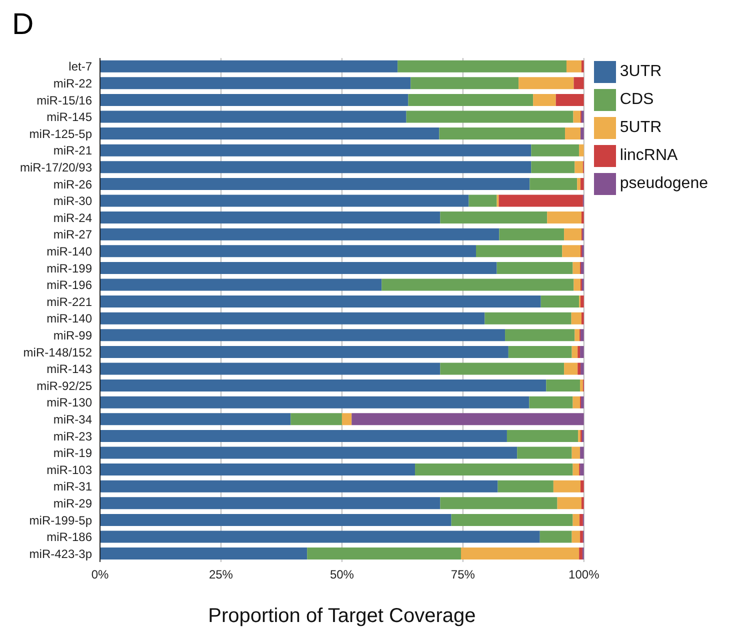  I want to click on x-tick-label: 100%, so click(584, 575).